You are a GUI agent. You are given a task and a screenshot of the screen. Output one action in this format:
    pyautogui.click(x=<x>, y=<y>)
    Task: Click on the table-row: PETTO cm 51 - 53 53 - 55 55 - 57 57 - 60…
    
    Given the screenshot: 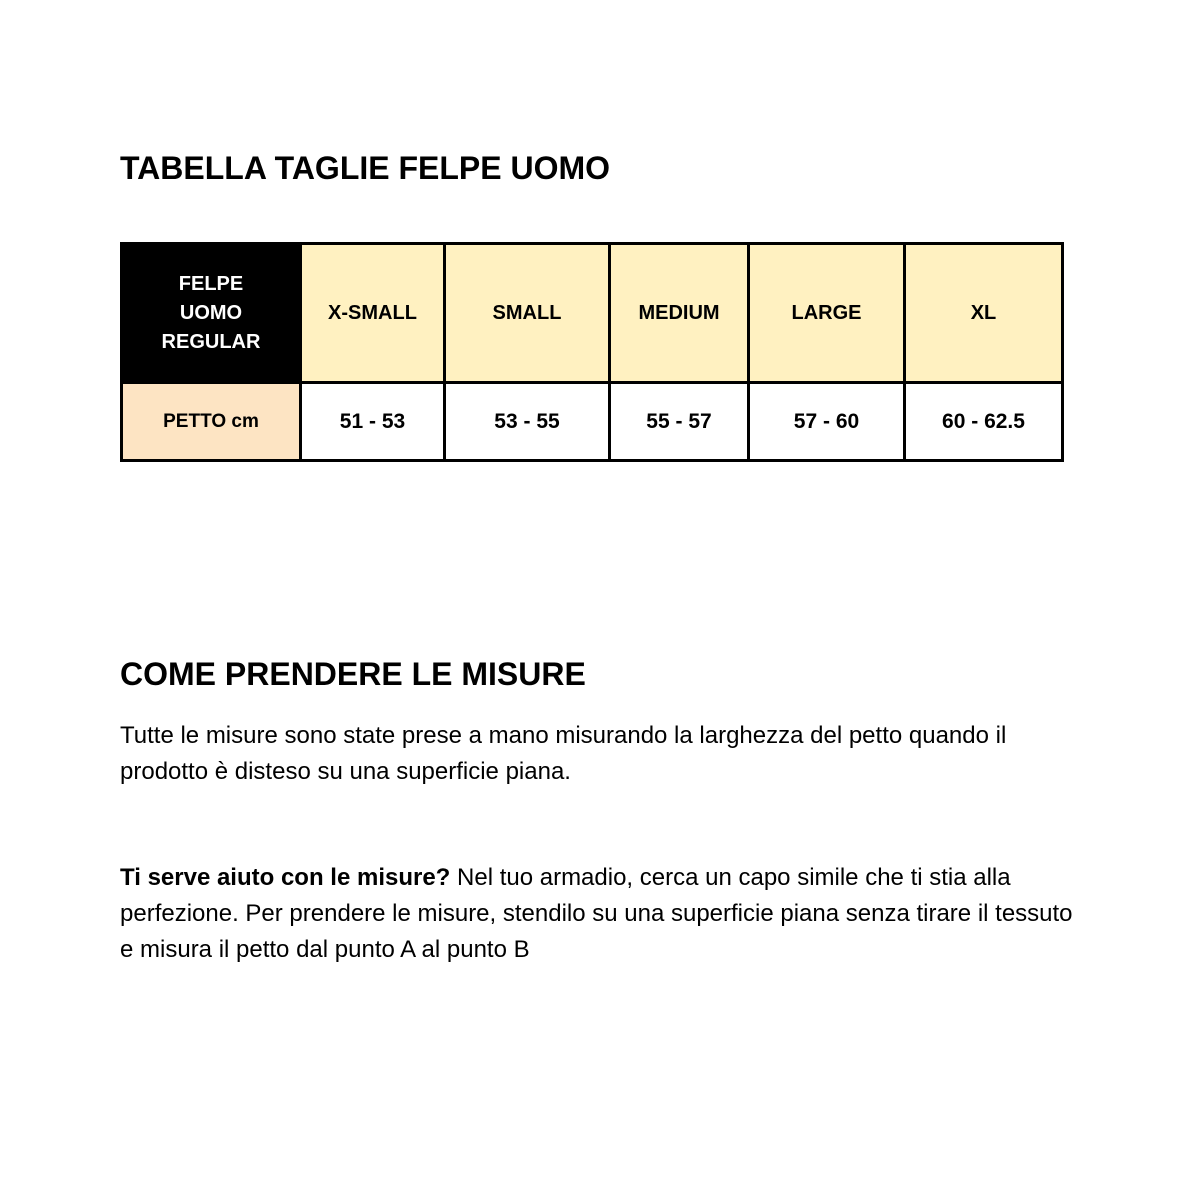 What is the action you would take?
    pyautogui.click(x=592, y=421)
    